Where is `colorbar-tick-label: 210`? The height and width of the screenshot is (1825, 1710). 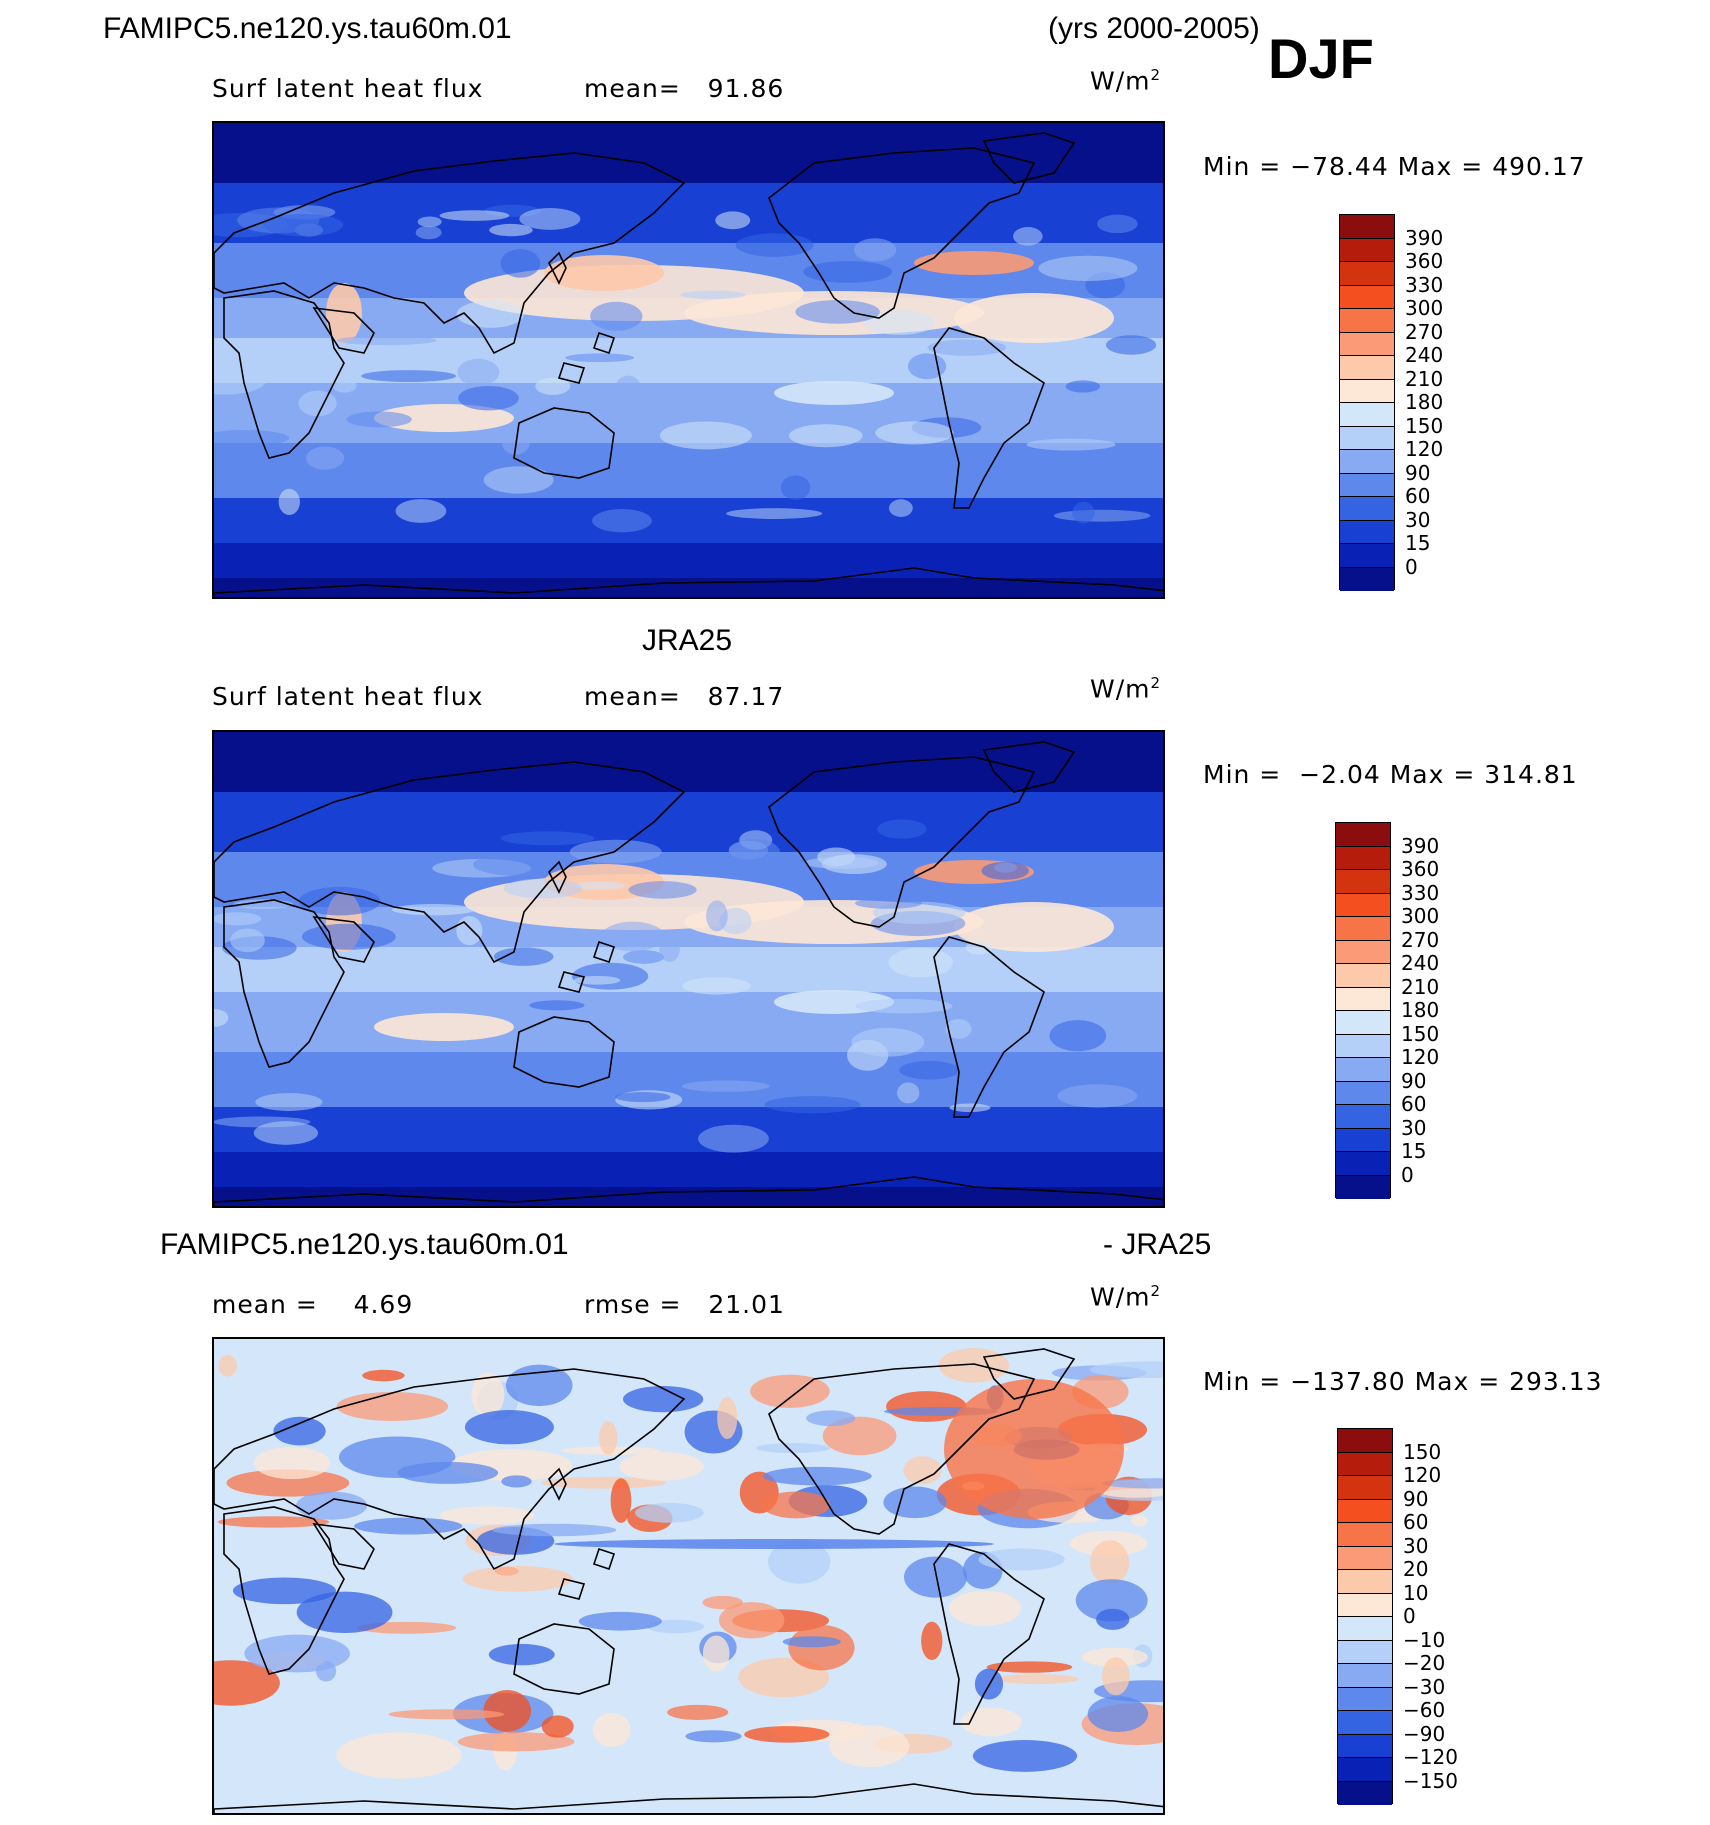 colorbar-tick-label: 210 is located at coordinates (1420, 986).